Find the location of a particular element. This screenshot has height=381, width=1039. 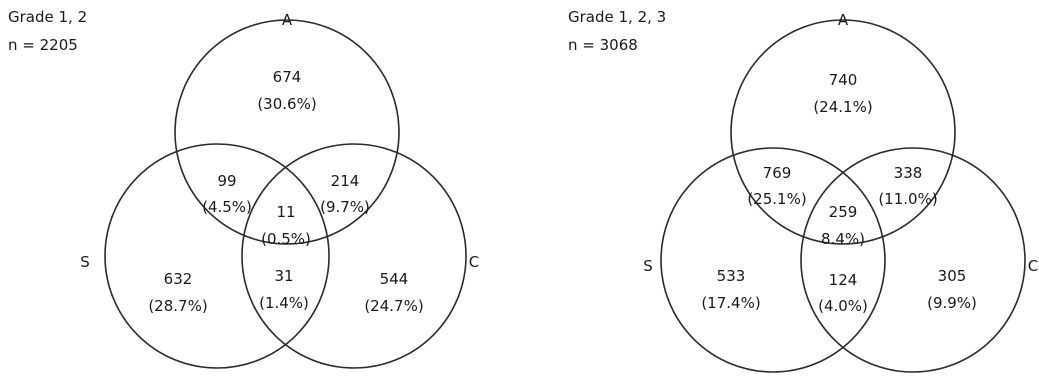

region-sc-pct: (1.4%) is located at coordinates (284, 303).